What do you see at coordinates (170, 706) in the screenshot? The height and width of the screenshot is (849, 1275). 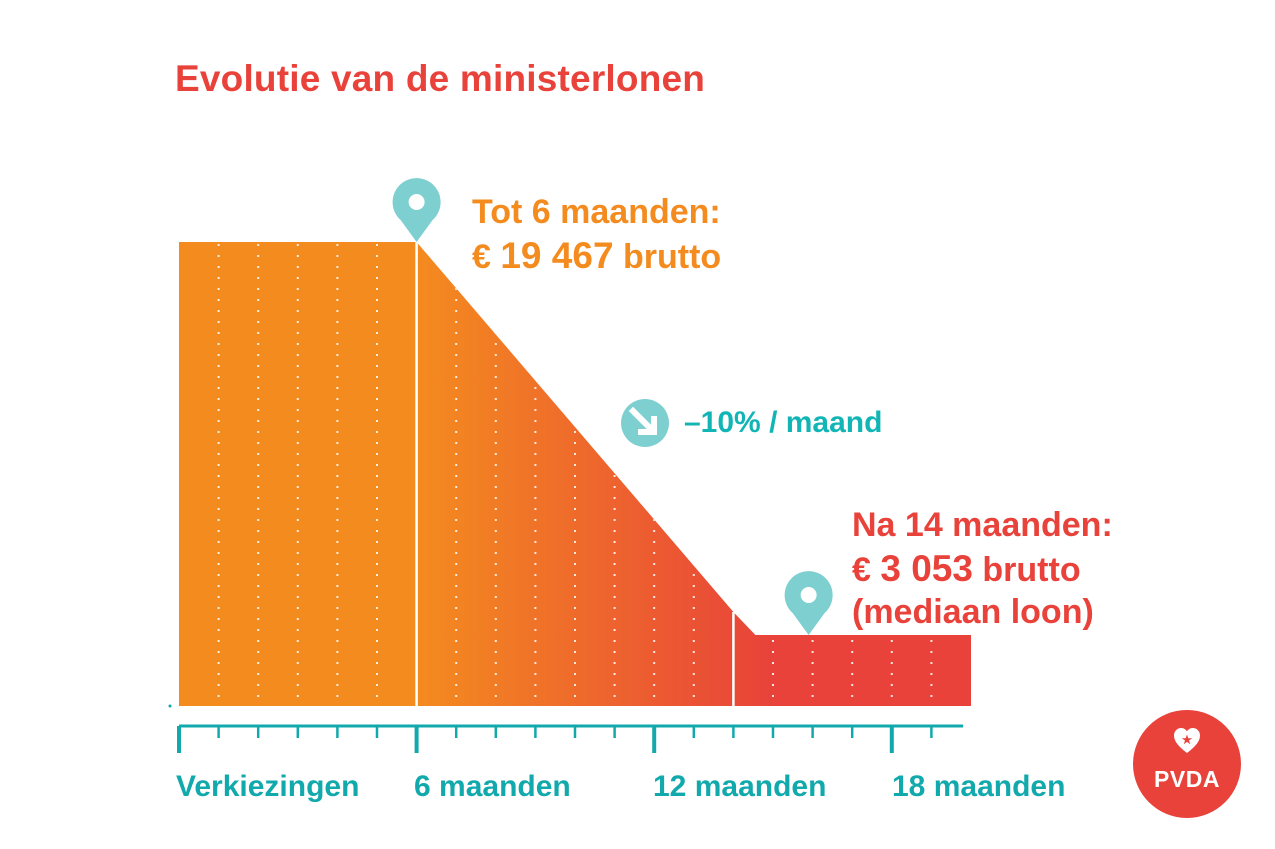 I see `origin-dot` at bounding box center [170, 706].